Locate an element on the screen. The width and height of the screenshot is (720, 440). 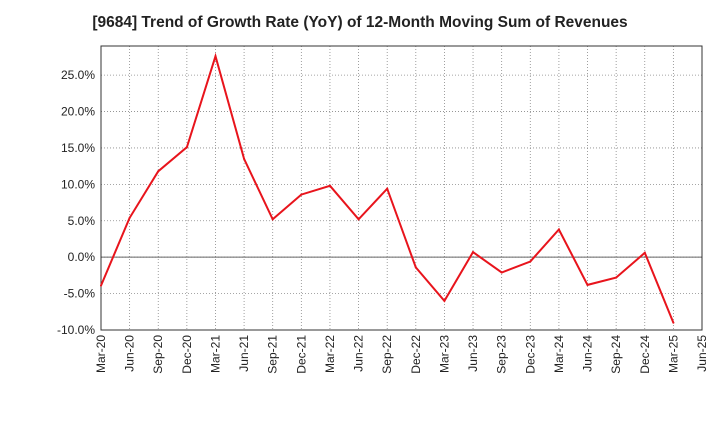
y-tick-label: 15.0% is located at coordinates (78, 148).